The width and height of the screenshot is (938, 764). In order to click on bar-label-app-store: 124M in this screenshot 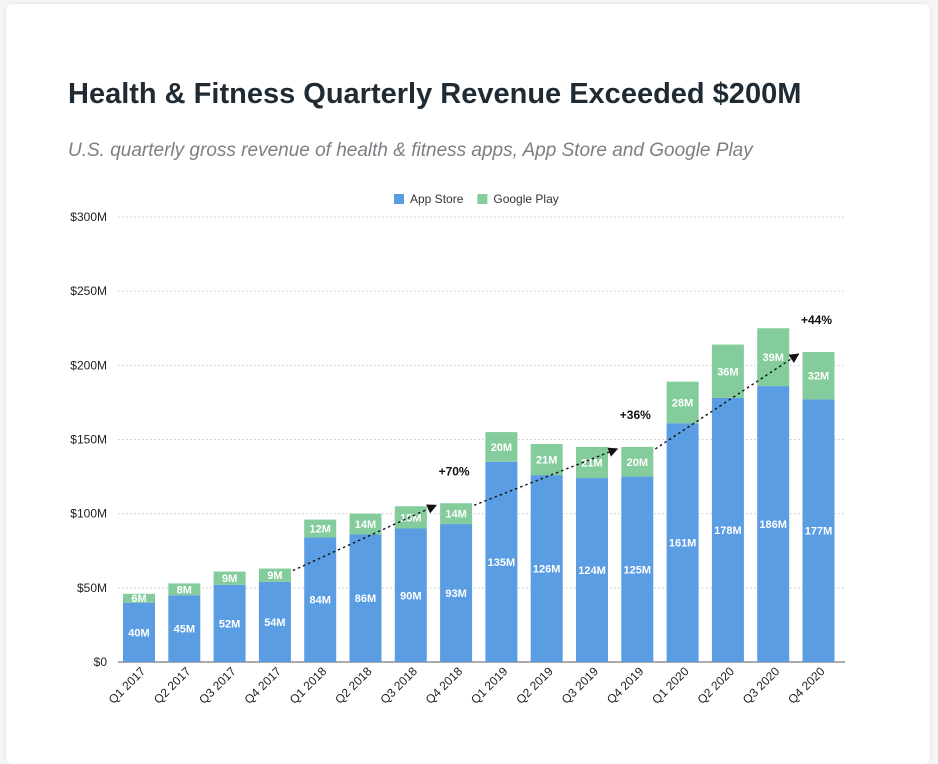, I will do `click(592, 571)`.